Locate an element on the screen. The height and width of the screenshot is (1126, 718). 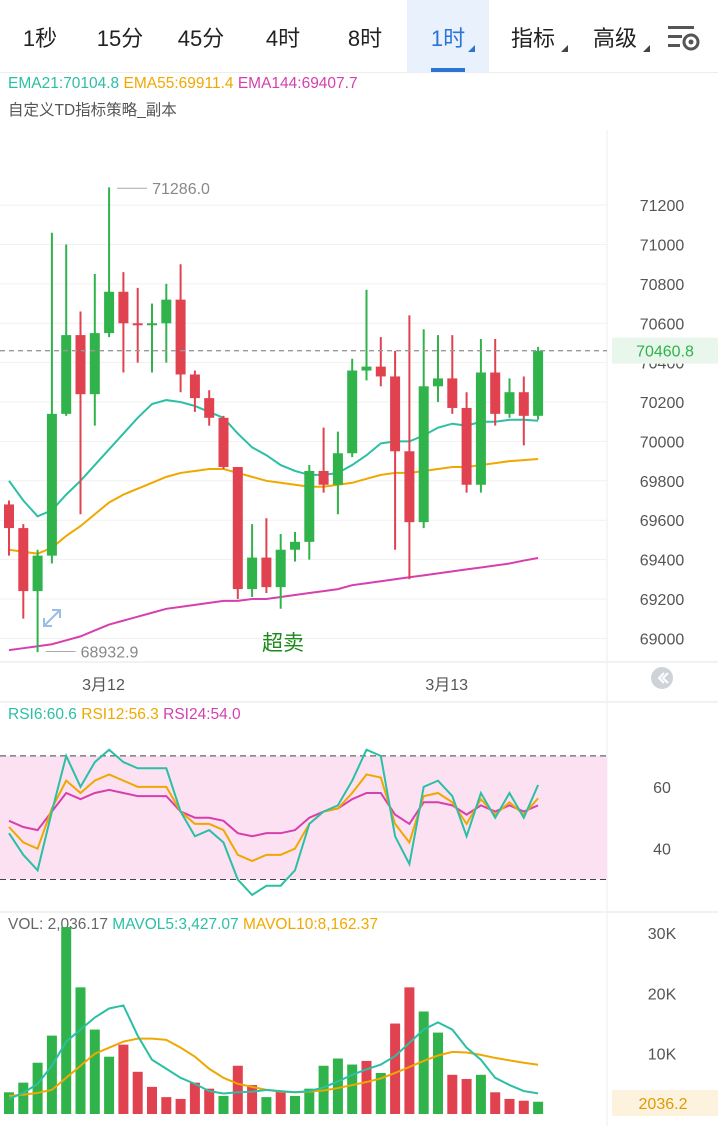
tab-4h: 4时 is located at coordinates (283, 36).